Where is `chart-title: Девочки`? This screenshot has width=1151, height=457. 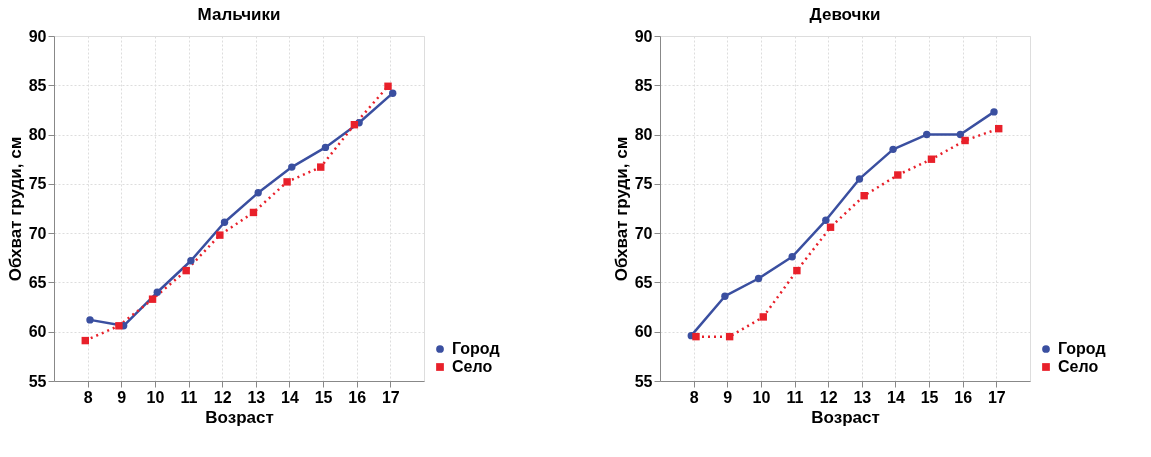
chart-title: Девочки is located at coordinates (845, 14).